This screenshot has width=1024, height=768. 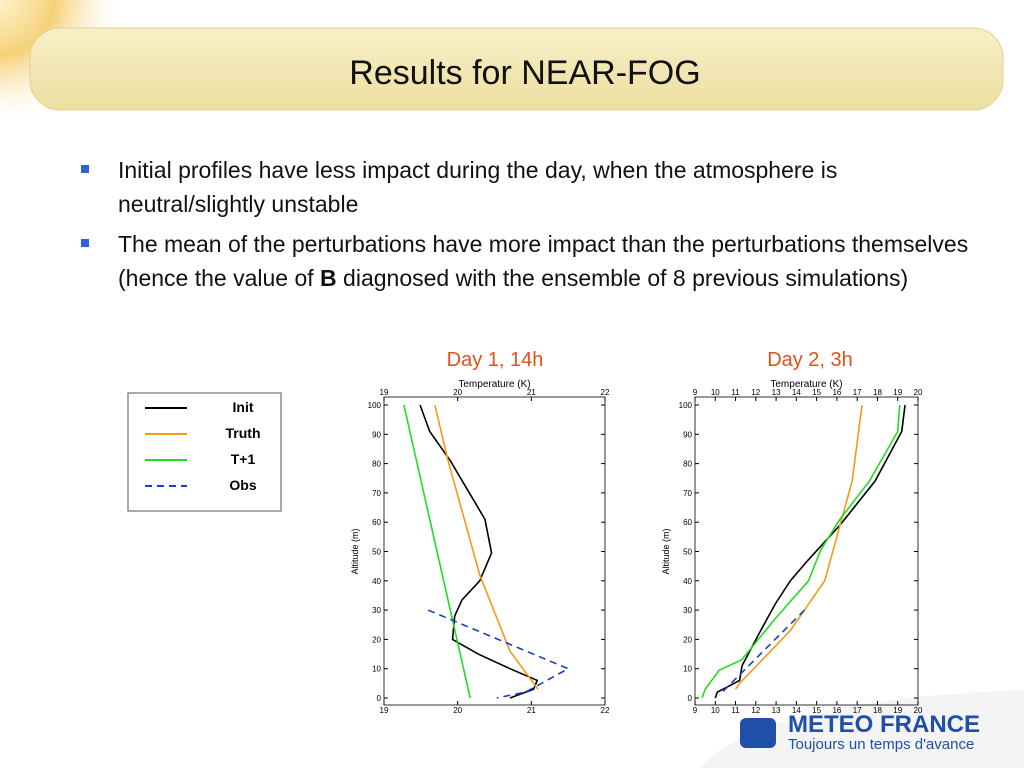 What do you see at coordinates (881, 744) in the screenshot?
I see `logo-slogan: Toujours un temps d'avance` at bounding box center [881, 744].